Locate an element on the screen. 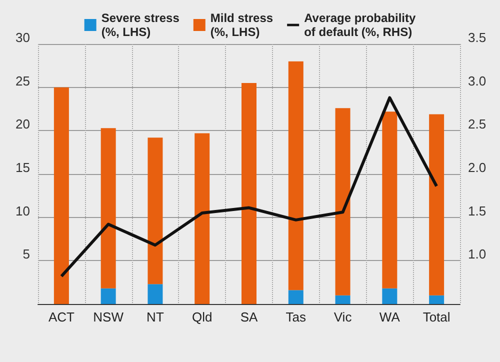 This screenshot has height=362, width=500. legend-label: Mild stress (%, LHS) is located at coordinates (242, 25).